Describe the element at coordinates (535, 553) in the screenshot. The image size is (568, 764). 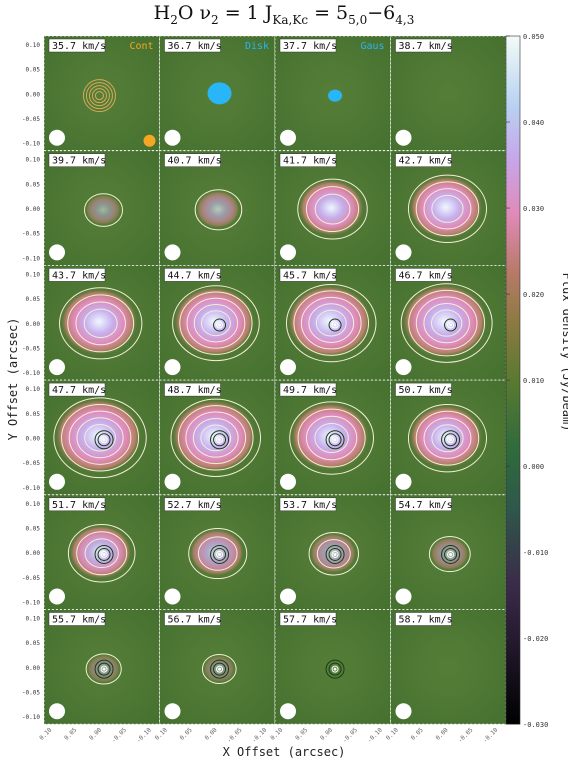
I see `colorbar-tick-label: -0.010` at that location.